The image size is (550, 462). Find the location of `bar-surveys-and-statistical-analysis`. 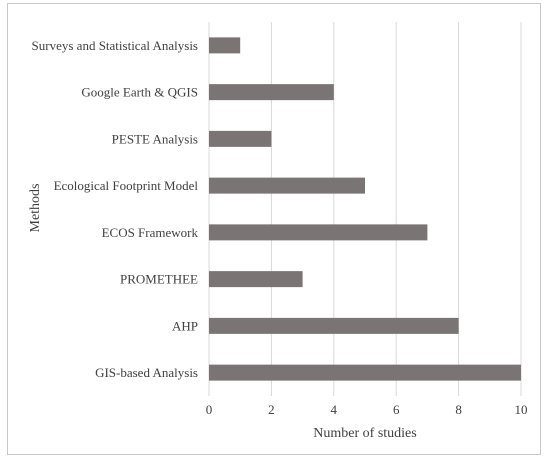

bar-surveys-and-statistical-analysis is located at coordinates (225, 45).